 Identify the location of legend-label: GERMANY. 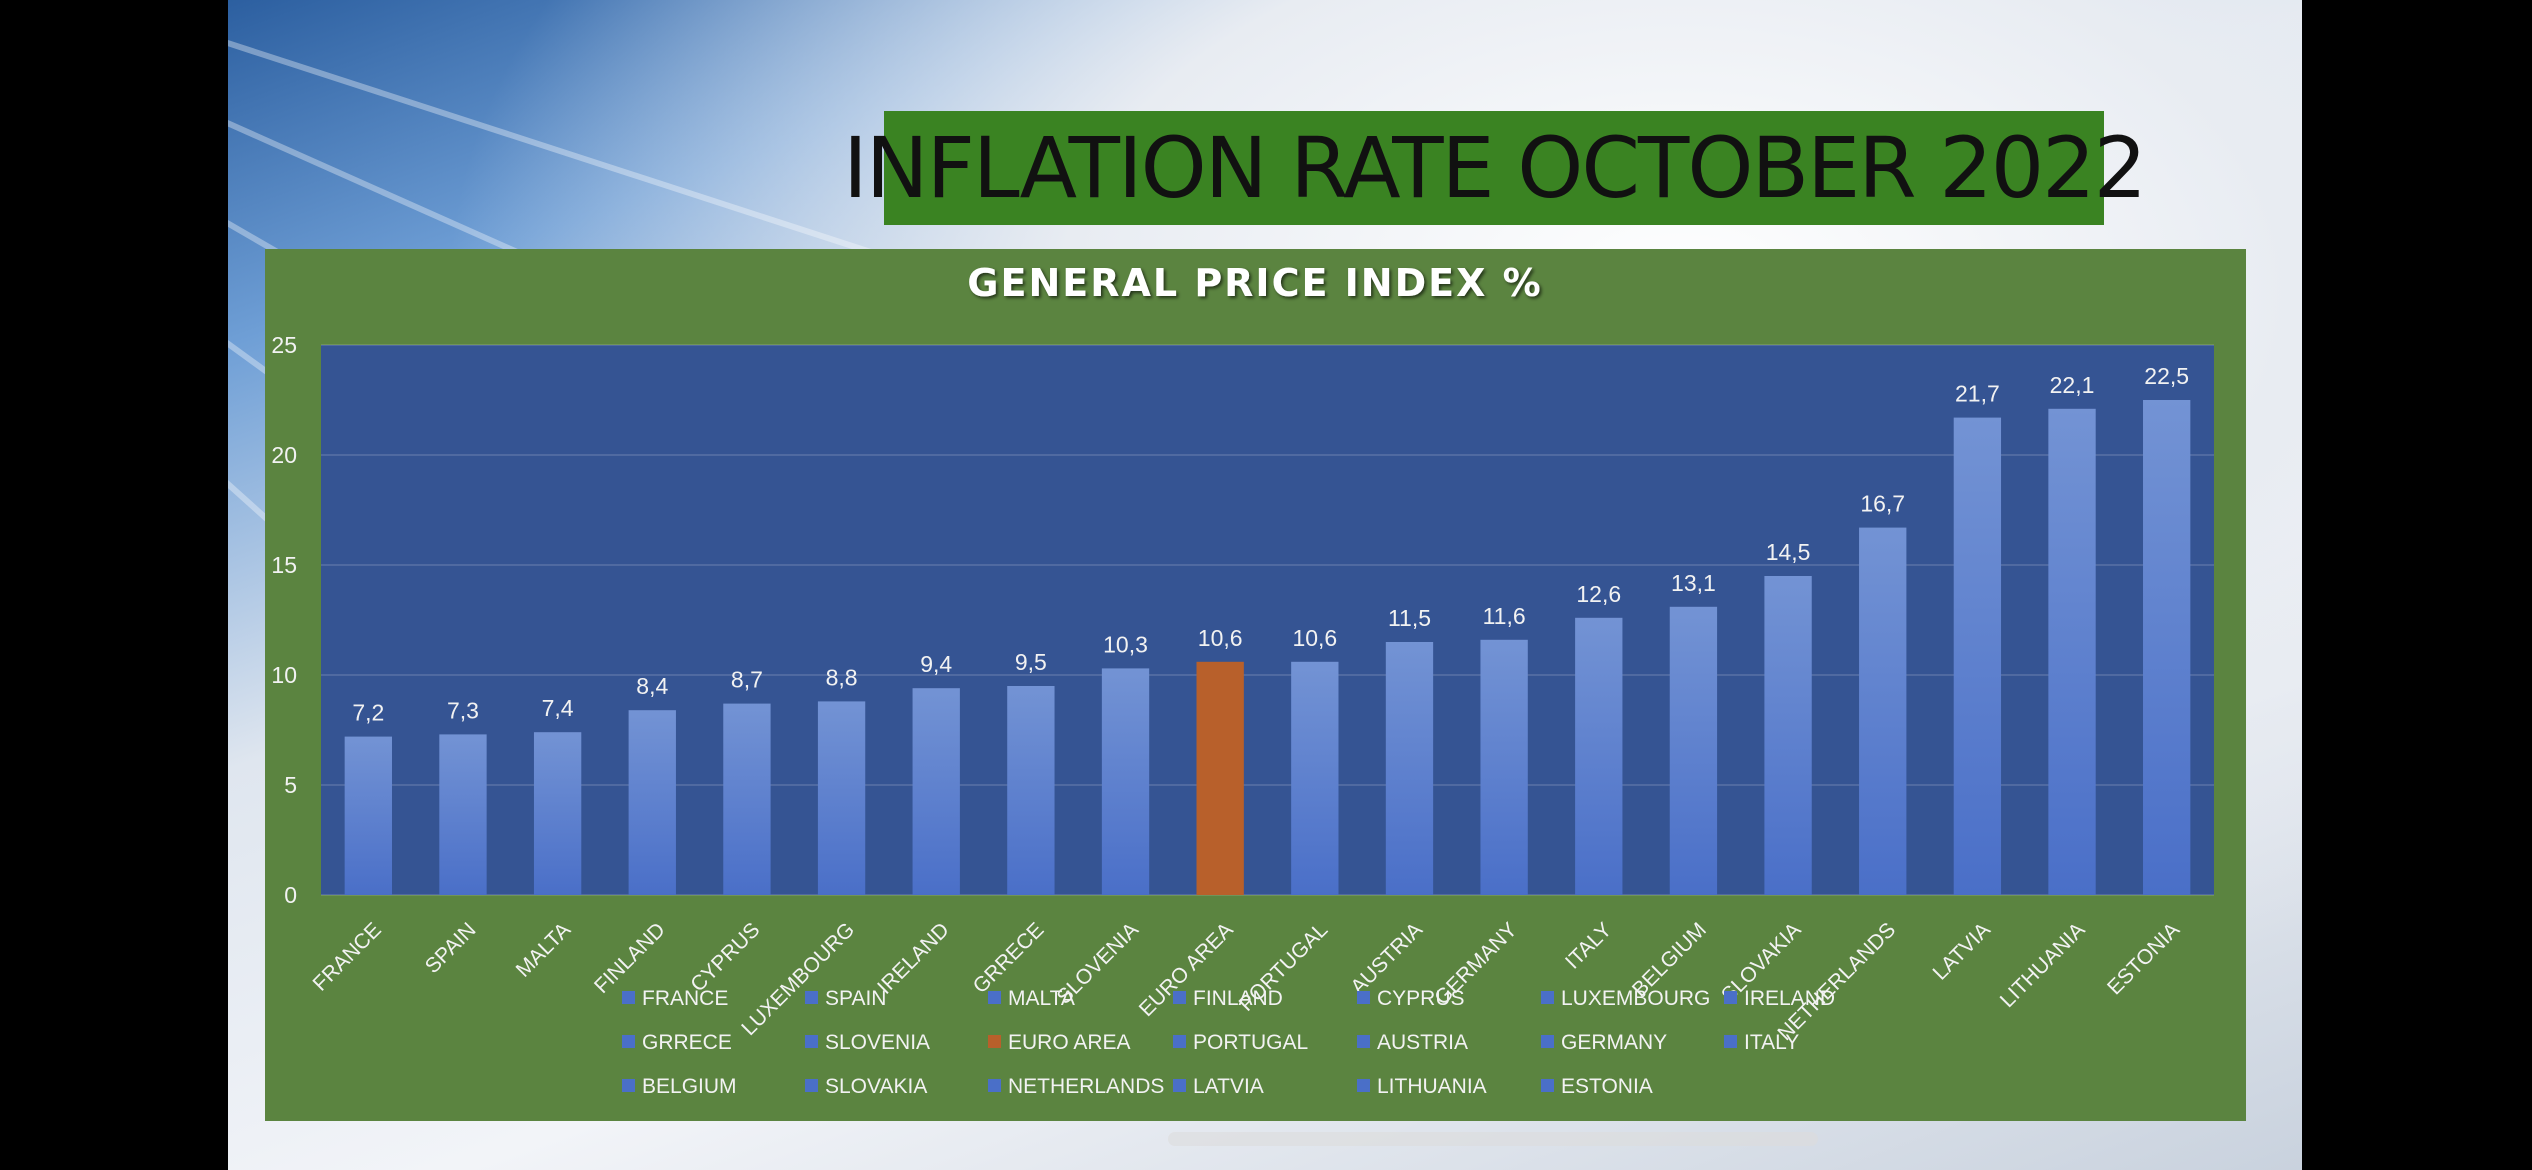
(1614, 1042).